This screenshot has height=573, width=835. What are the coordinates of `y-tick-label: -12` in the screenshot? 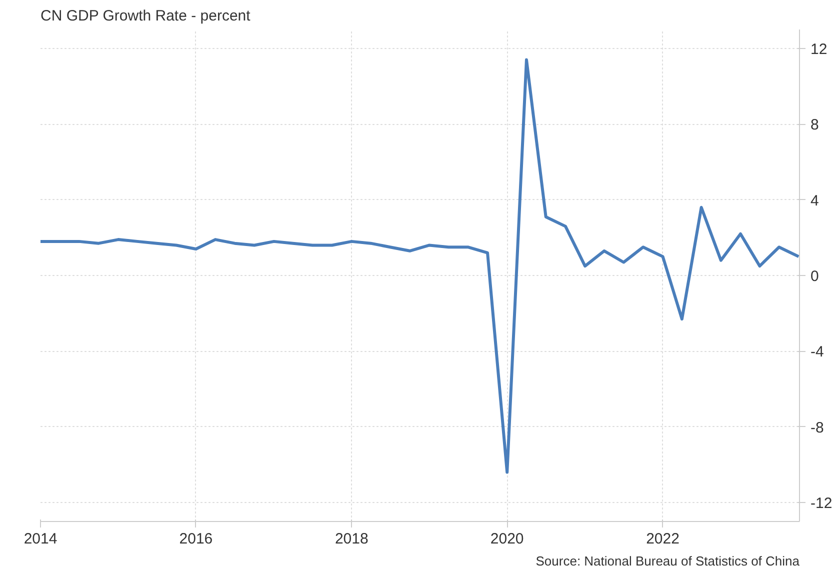 It's located at (821, 503).